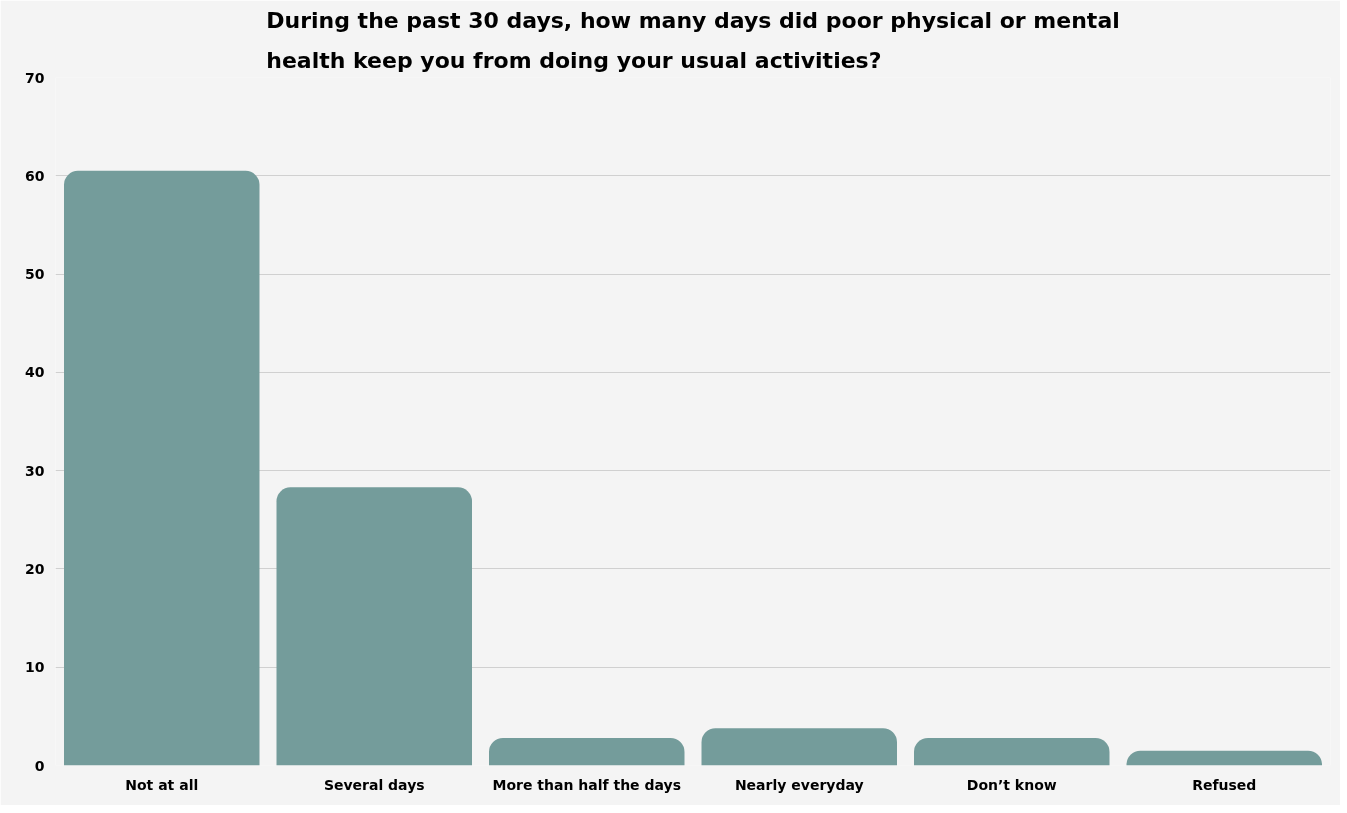 This screenshot has width=1347, height=813. I want to click on x-tick-label: Several days, so click(374, 784).